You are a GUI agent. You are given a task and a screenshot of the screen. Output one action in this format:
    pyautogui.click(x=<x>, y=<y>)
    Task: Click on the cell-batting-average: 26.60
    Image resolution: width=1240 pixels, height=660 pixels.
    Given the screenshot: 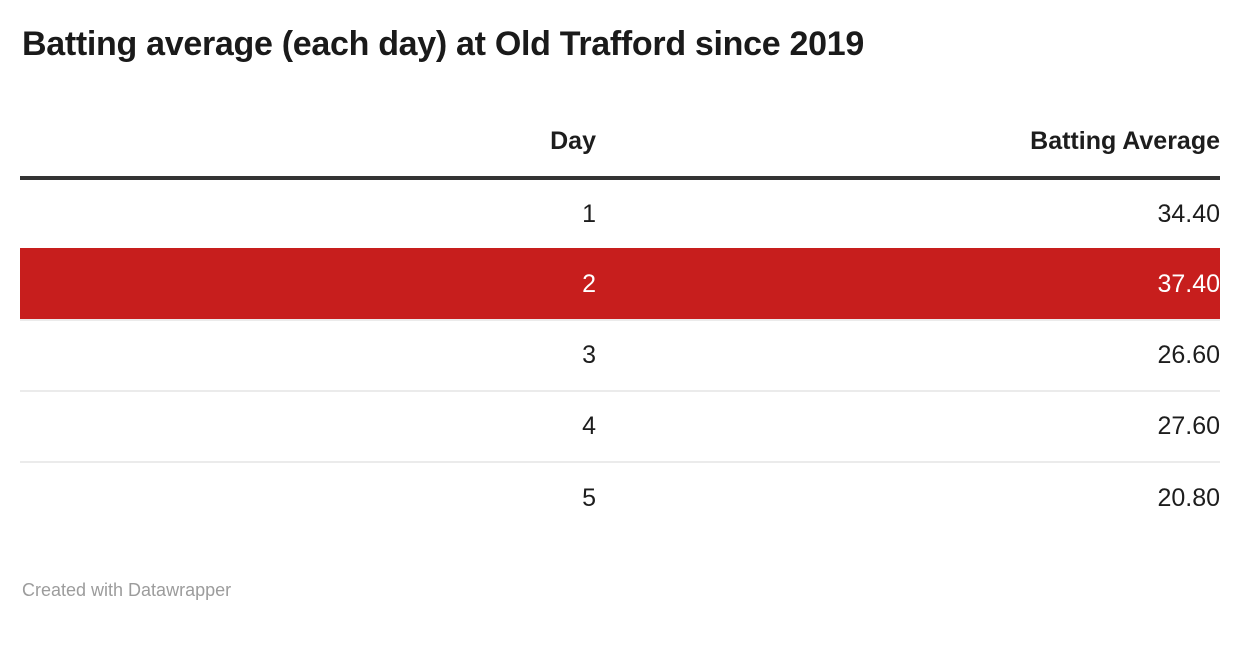 What is the action you would take?
    pyautogui.click(x=908, y=356)
    